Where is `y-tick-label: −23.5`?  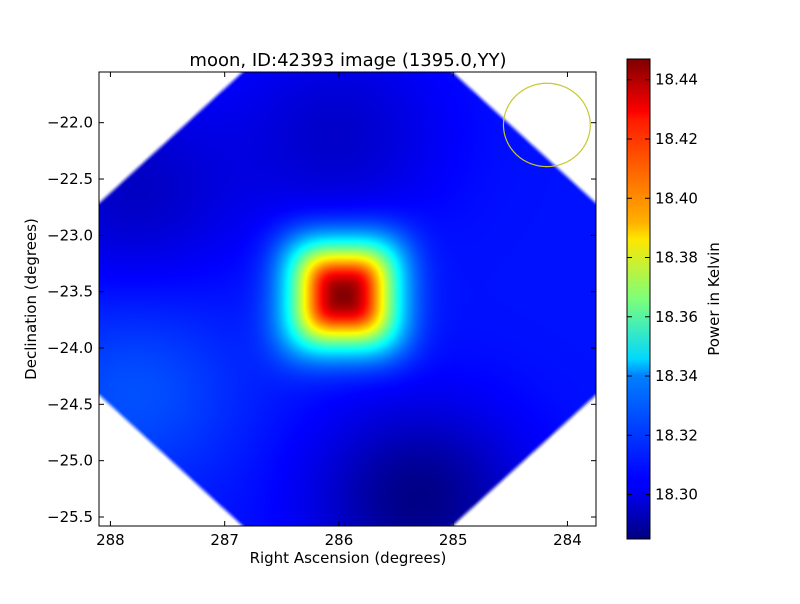 y-tick-label: −23.5 is located at coordinates (70, 292).